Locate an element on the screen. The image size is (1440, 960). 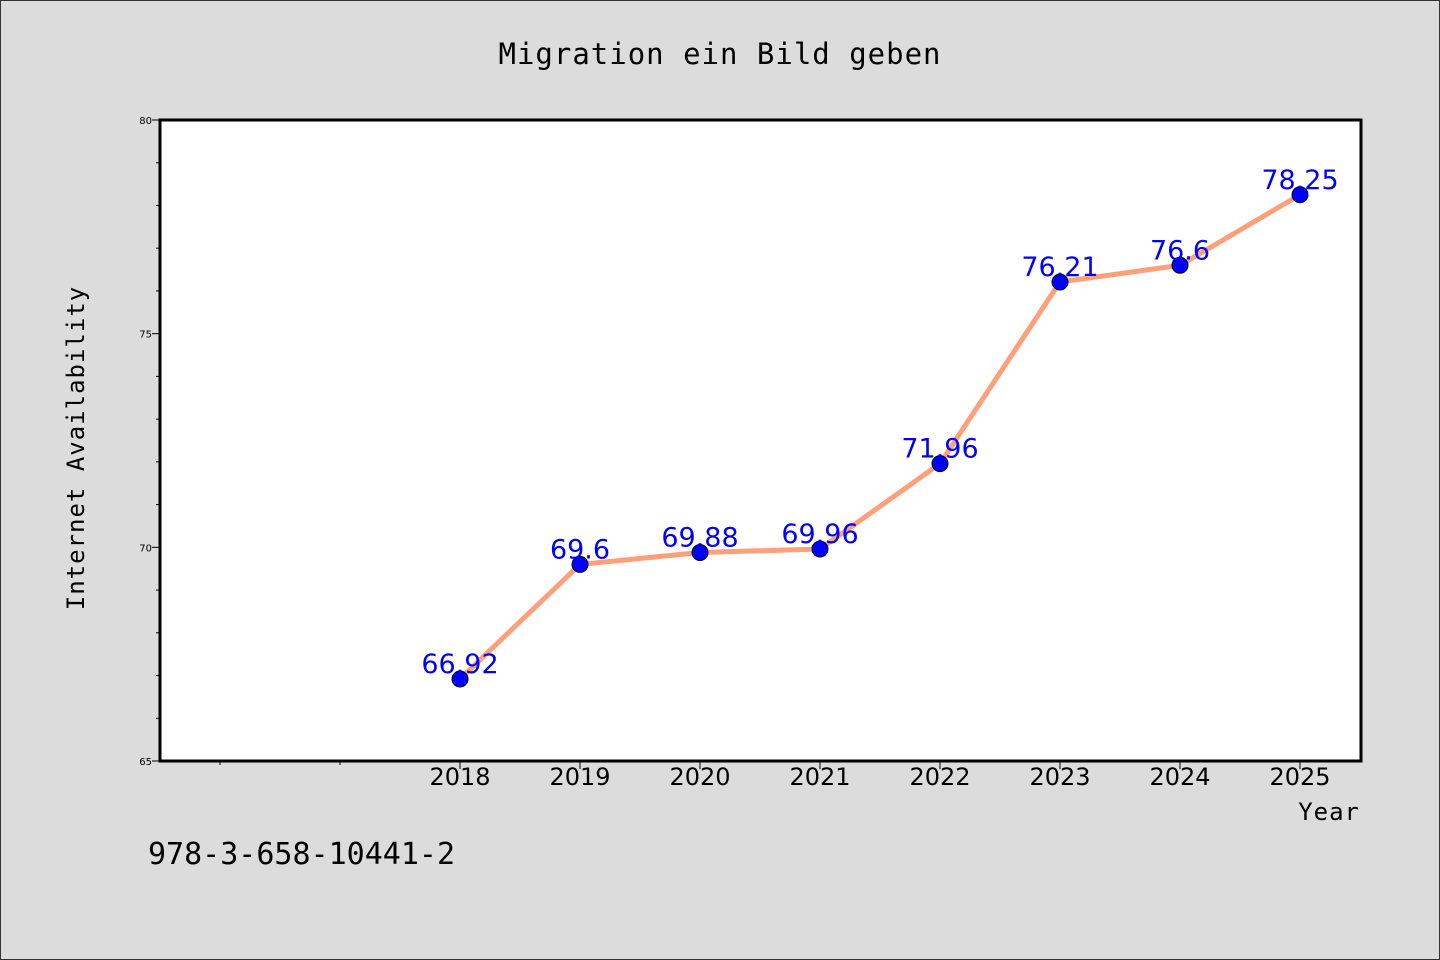
y-tick-label-2: 75 is located at coordinates (145, 335).